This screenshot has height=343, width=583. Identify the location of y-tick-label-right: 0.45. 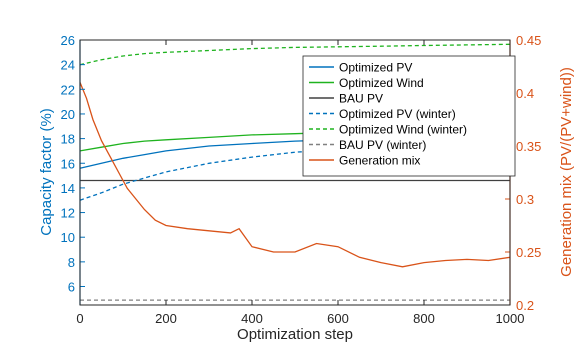
(528, 40).